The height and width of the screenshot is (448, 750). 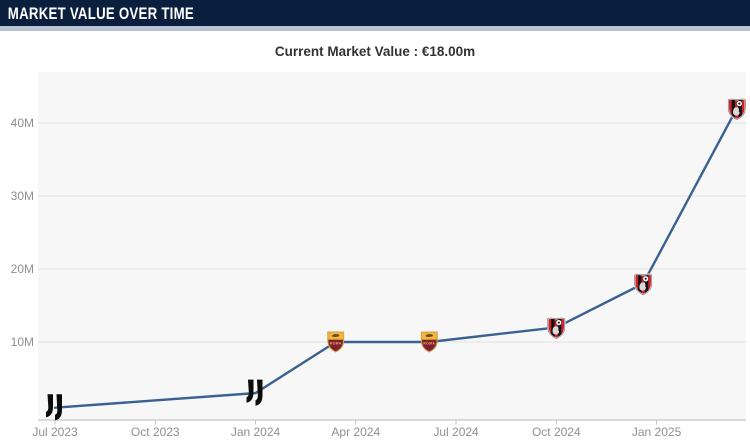 What do you see at coordinates (256, 432) in the screenshot?
I see `x-axis-label: Jan 2024` at bounding box center [256, 432].